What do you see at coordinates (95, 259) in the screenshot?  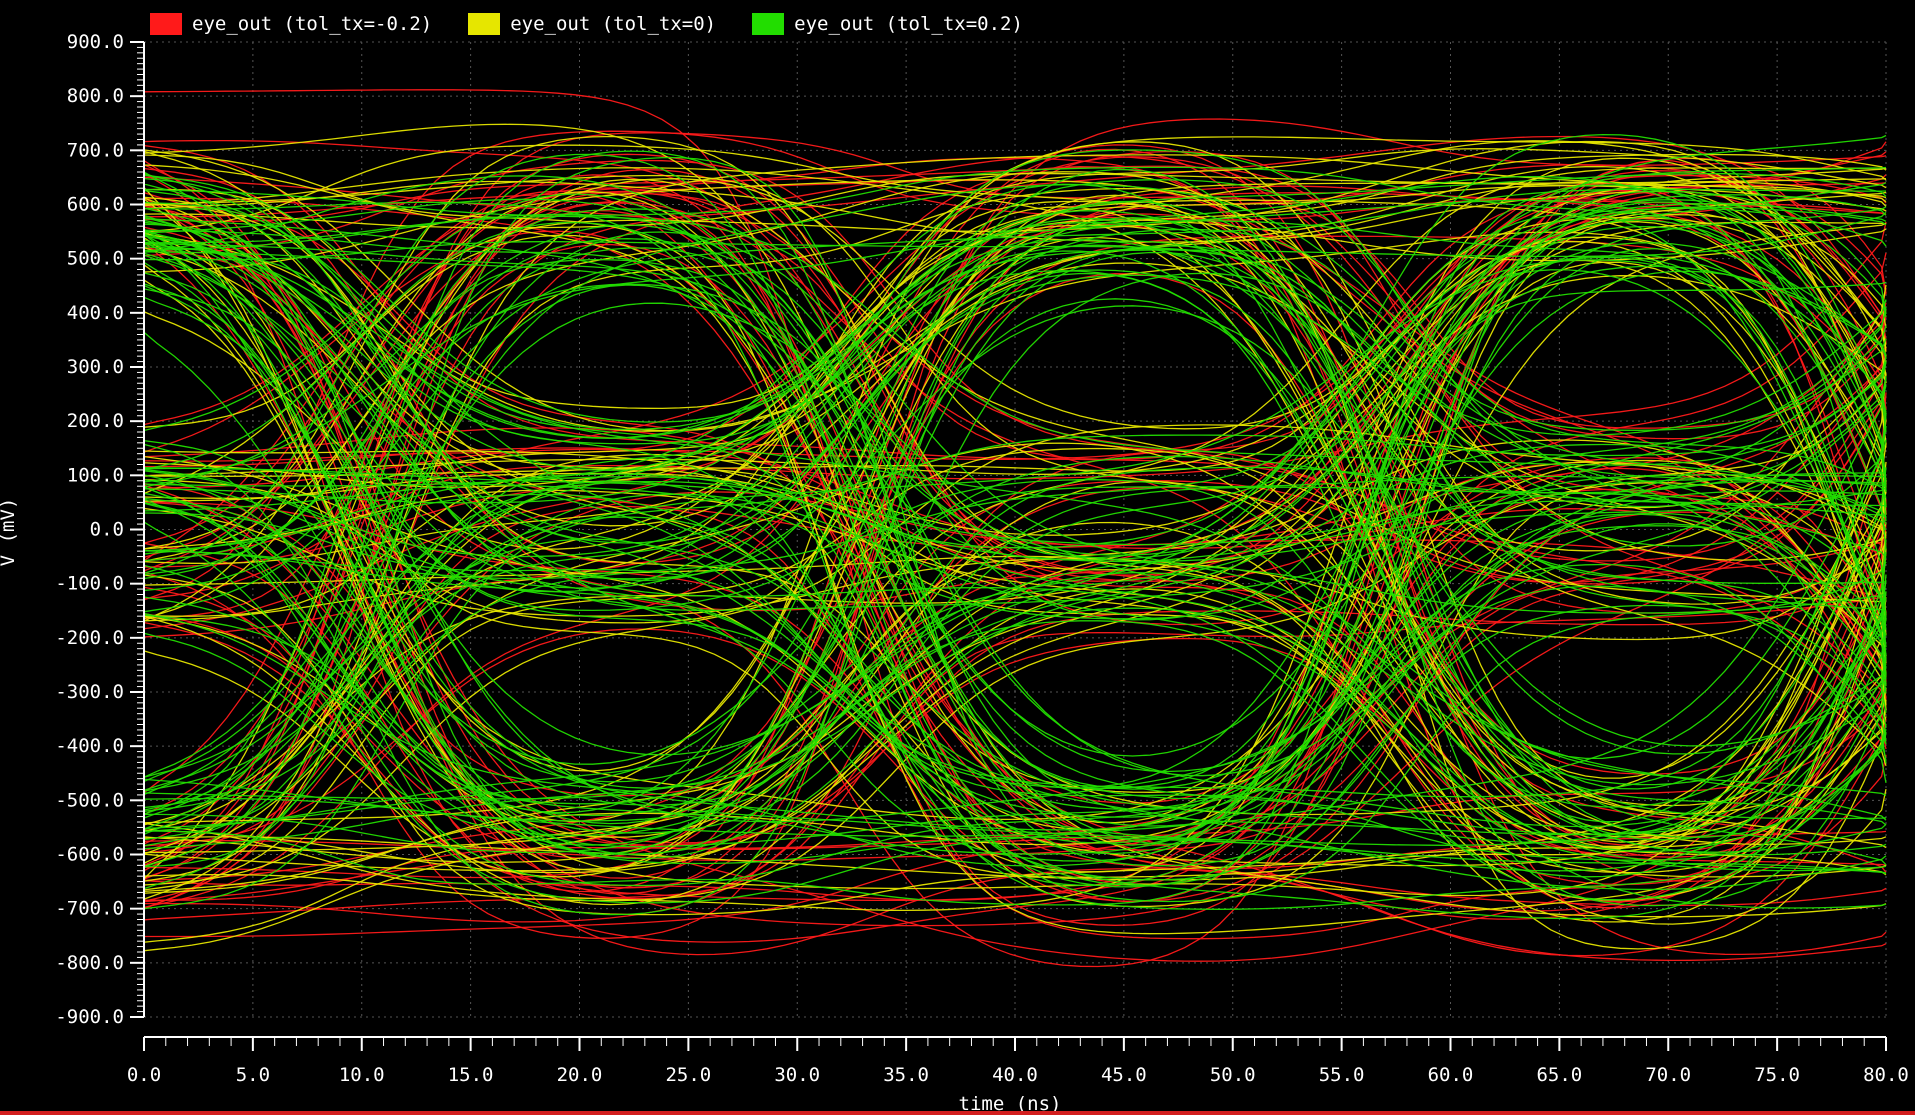 I see `y-tick-label: 500.0` at bounding box center [95, 259].